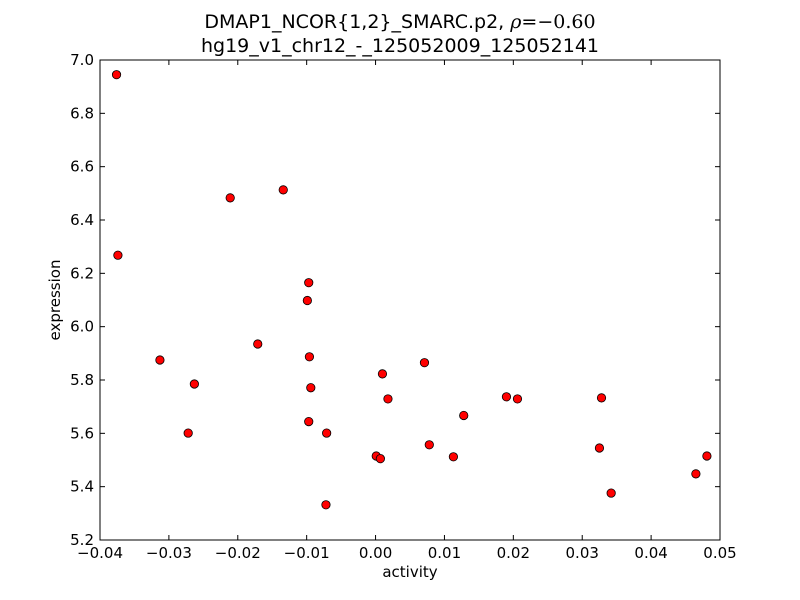 The image size is (800, 600). I want to click on y-tick-label: 6.4, so click(82, 220).